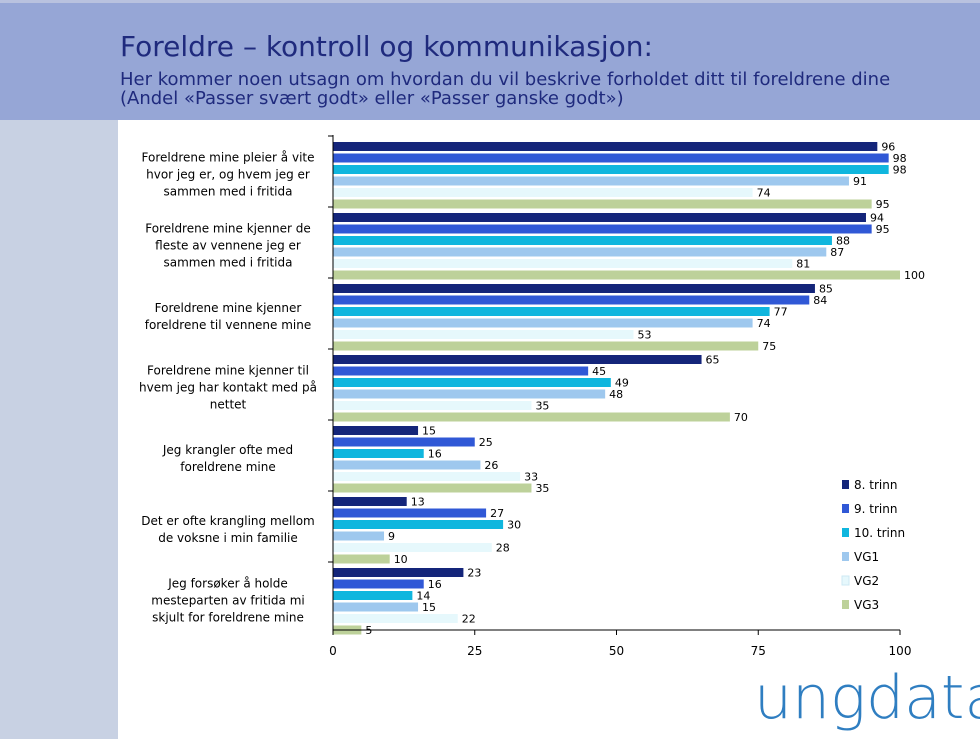  Describe the element at coordinates (227, 601) in the screenshot. I see `category-label: mesteparten av fritida mi` at that location.